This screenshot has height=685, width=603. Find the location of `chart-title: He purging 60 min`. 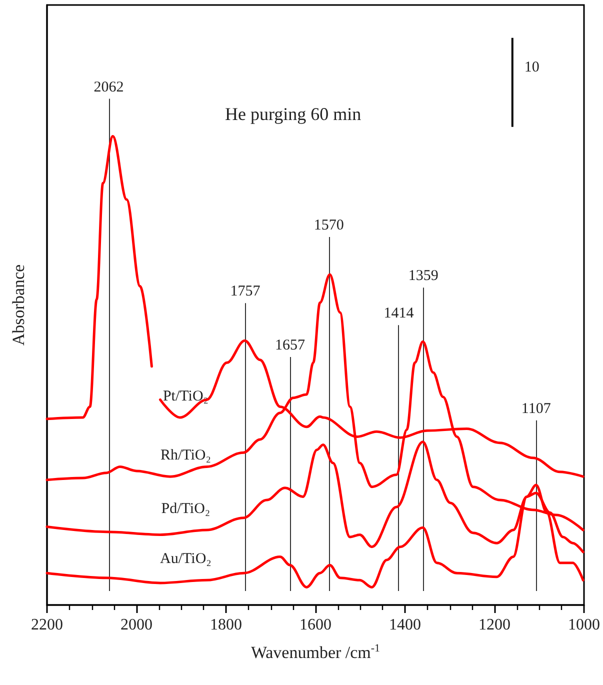

chart-title: He purging 60 min is located at coordinates (293, 114).